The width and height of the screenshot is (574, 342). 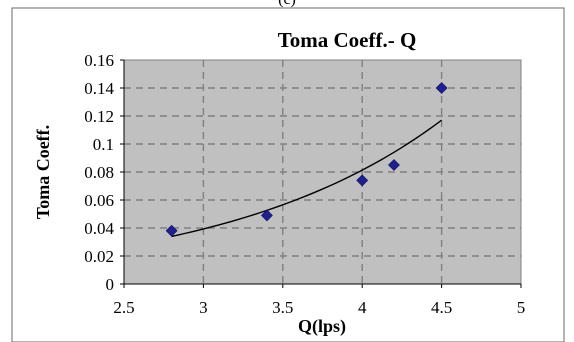 What do you see at coordinates (521, 307) in the screenshot?
I see `x-tick-label: 5` at bounding box center [521, 307].